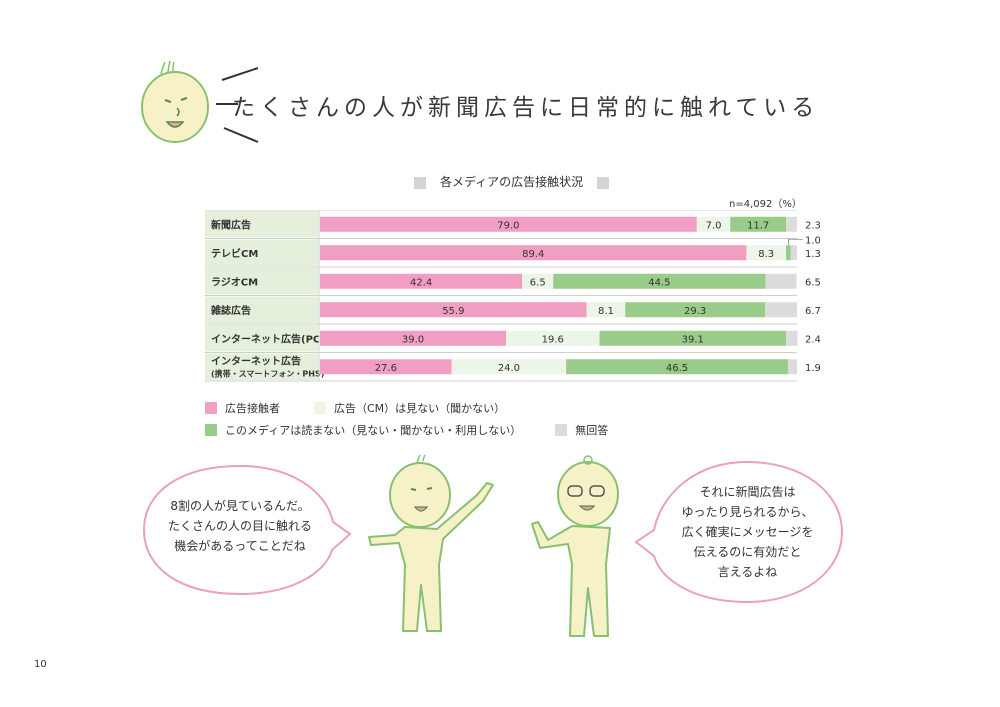  What do you see at coordinates (211, 408) in the screenshot?
I see `legend-swatch-contact` at bounding box center [211, 408].